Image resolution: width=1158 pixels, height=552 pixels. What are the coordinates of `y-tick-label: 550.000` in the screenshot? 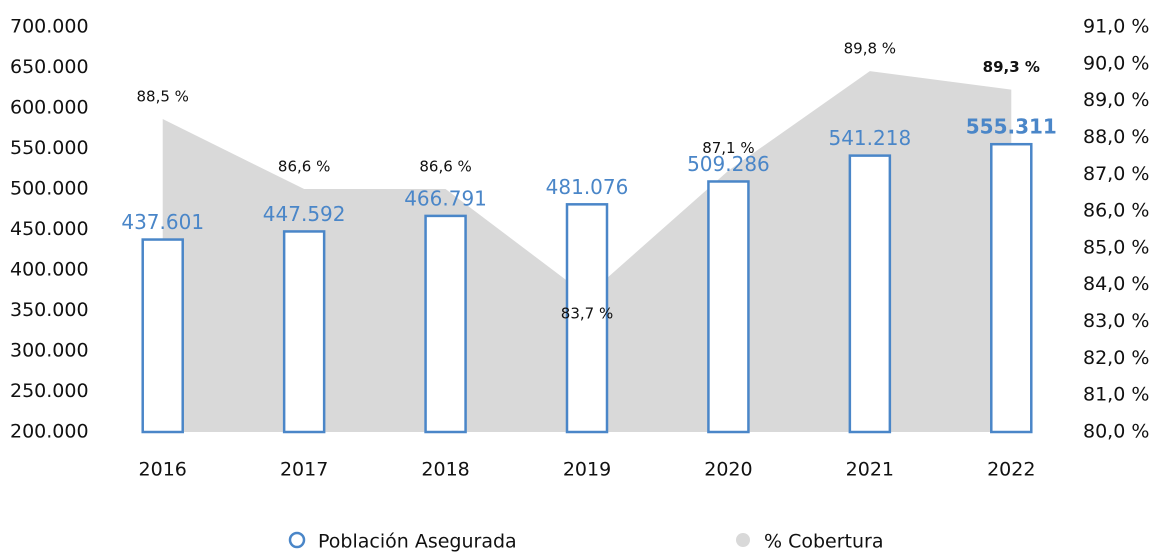 It's located at (49, 148).